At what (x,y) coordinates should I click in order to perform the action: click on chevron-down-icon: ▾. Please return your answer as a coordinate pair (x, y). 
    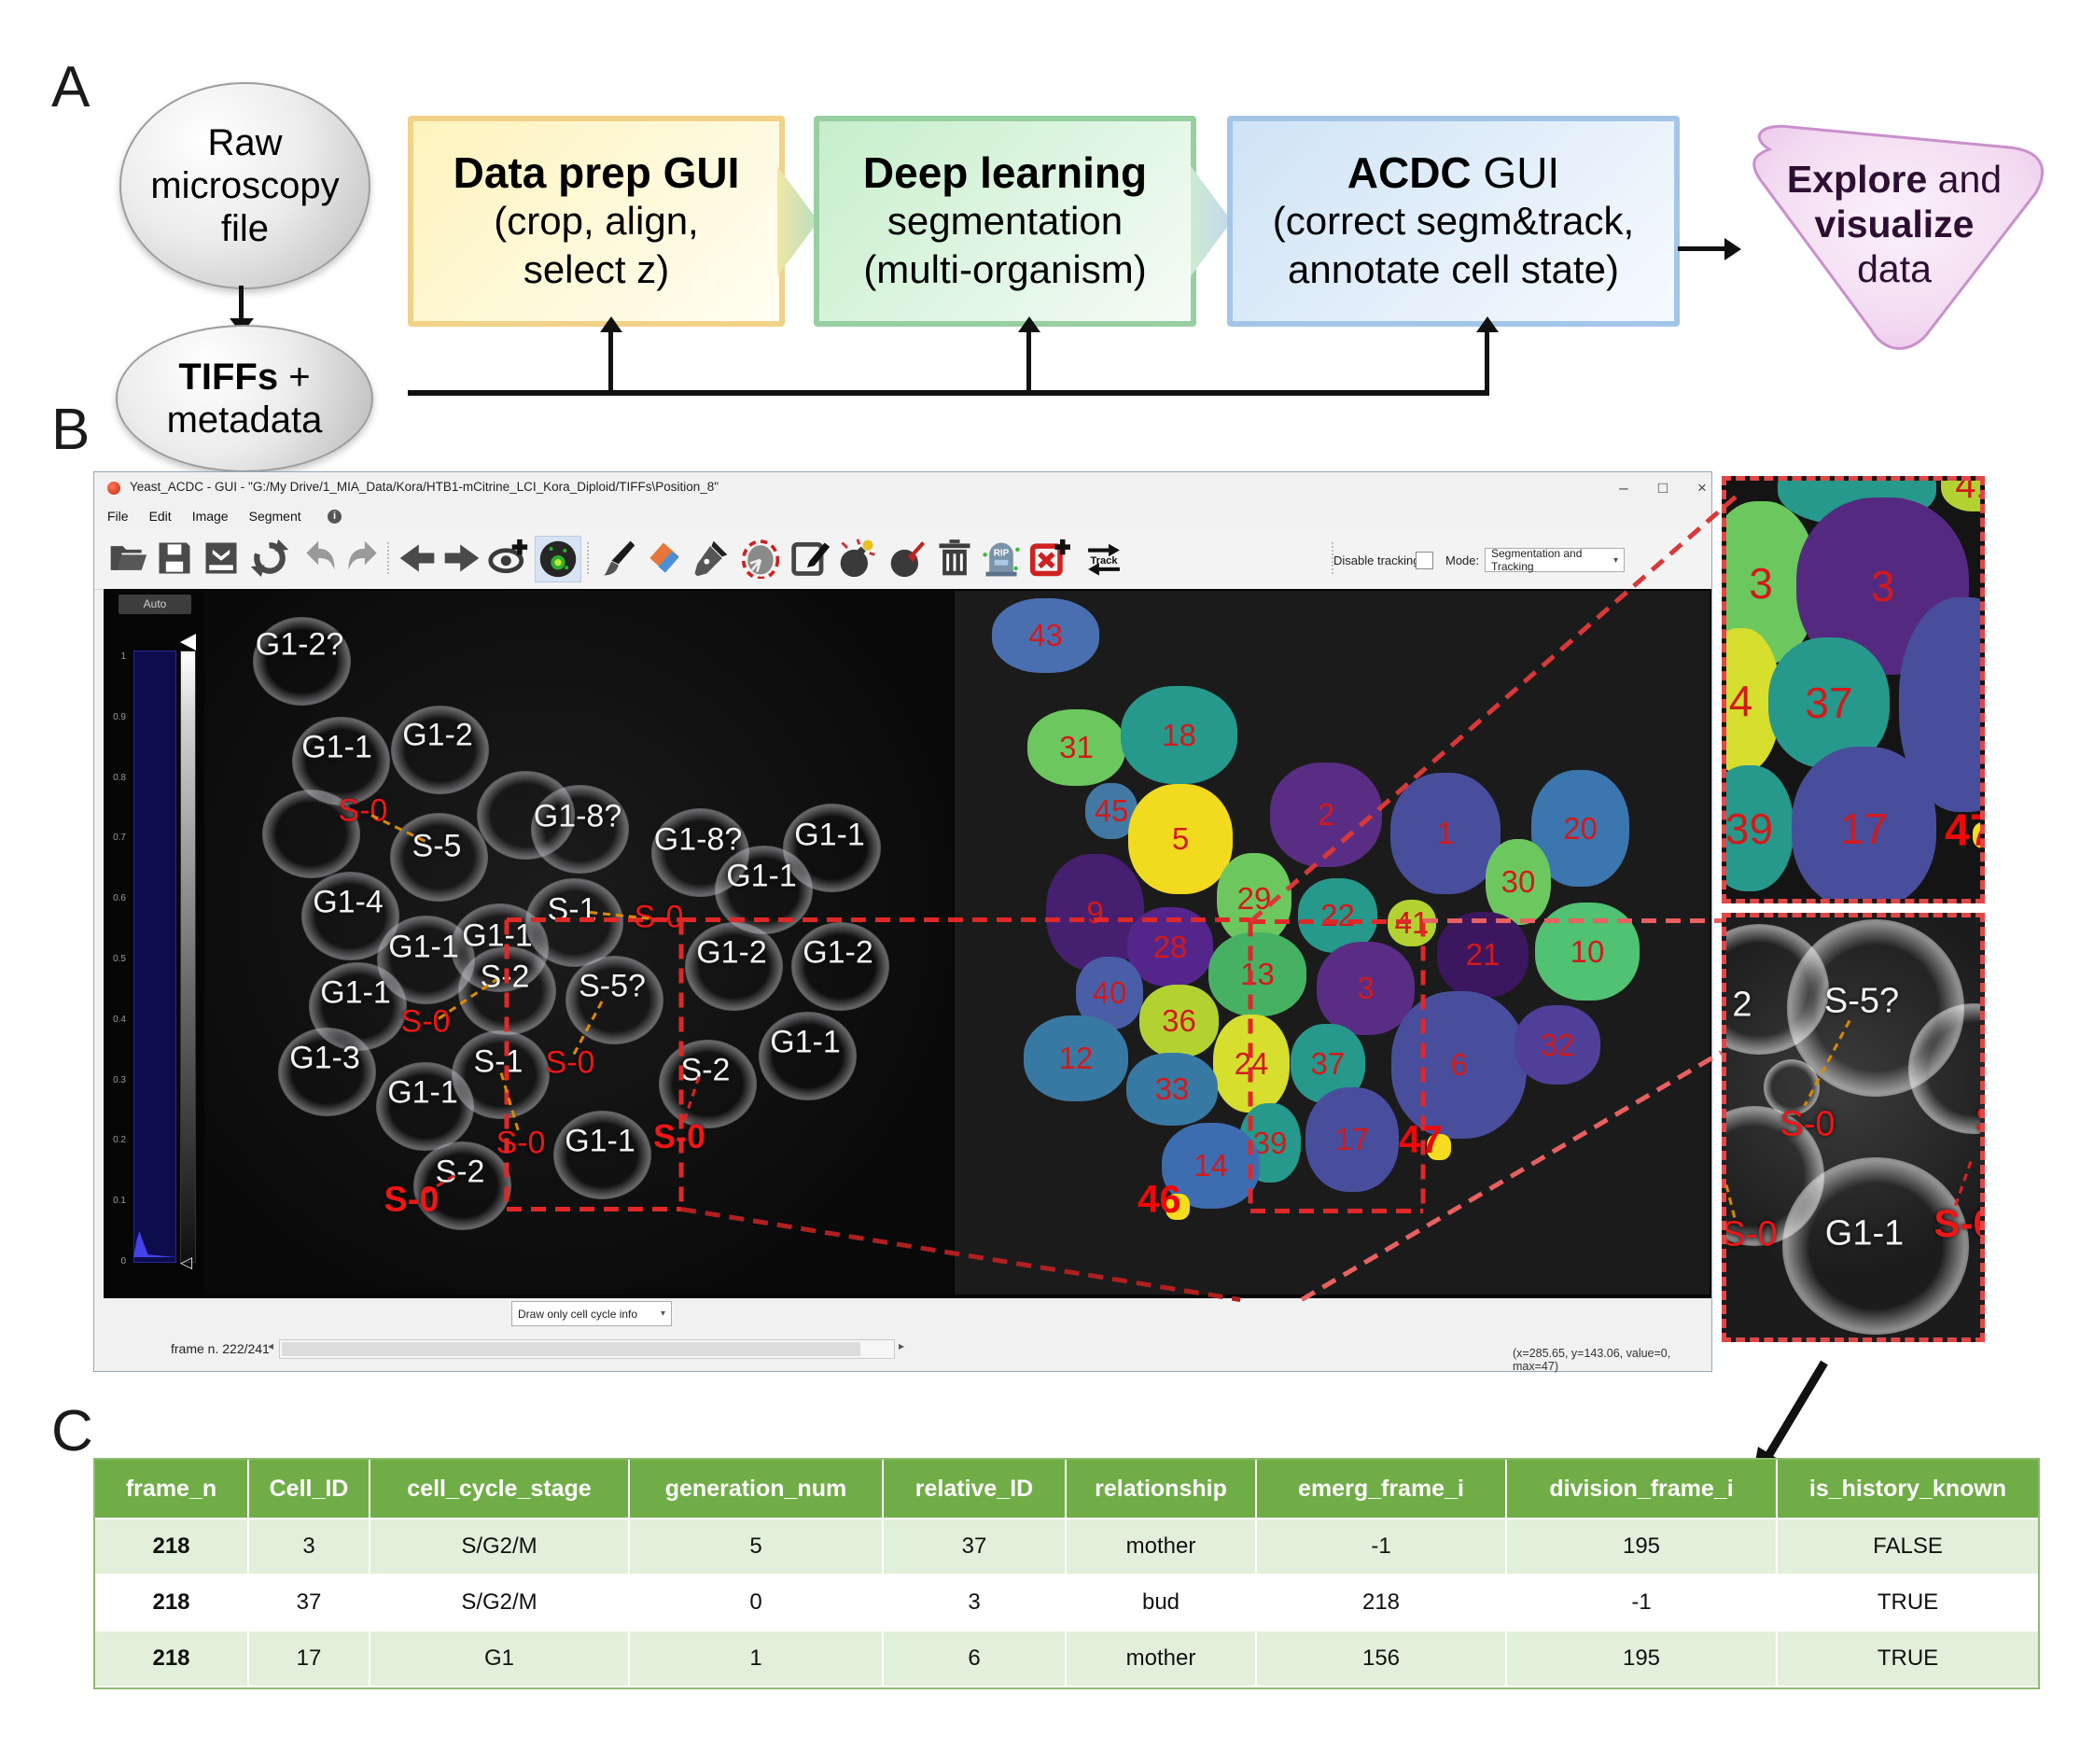
    Looking at the image, I should click on (662, 1314).